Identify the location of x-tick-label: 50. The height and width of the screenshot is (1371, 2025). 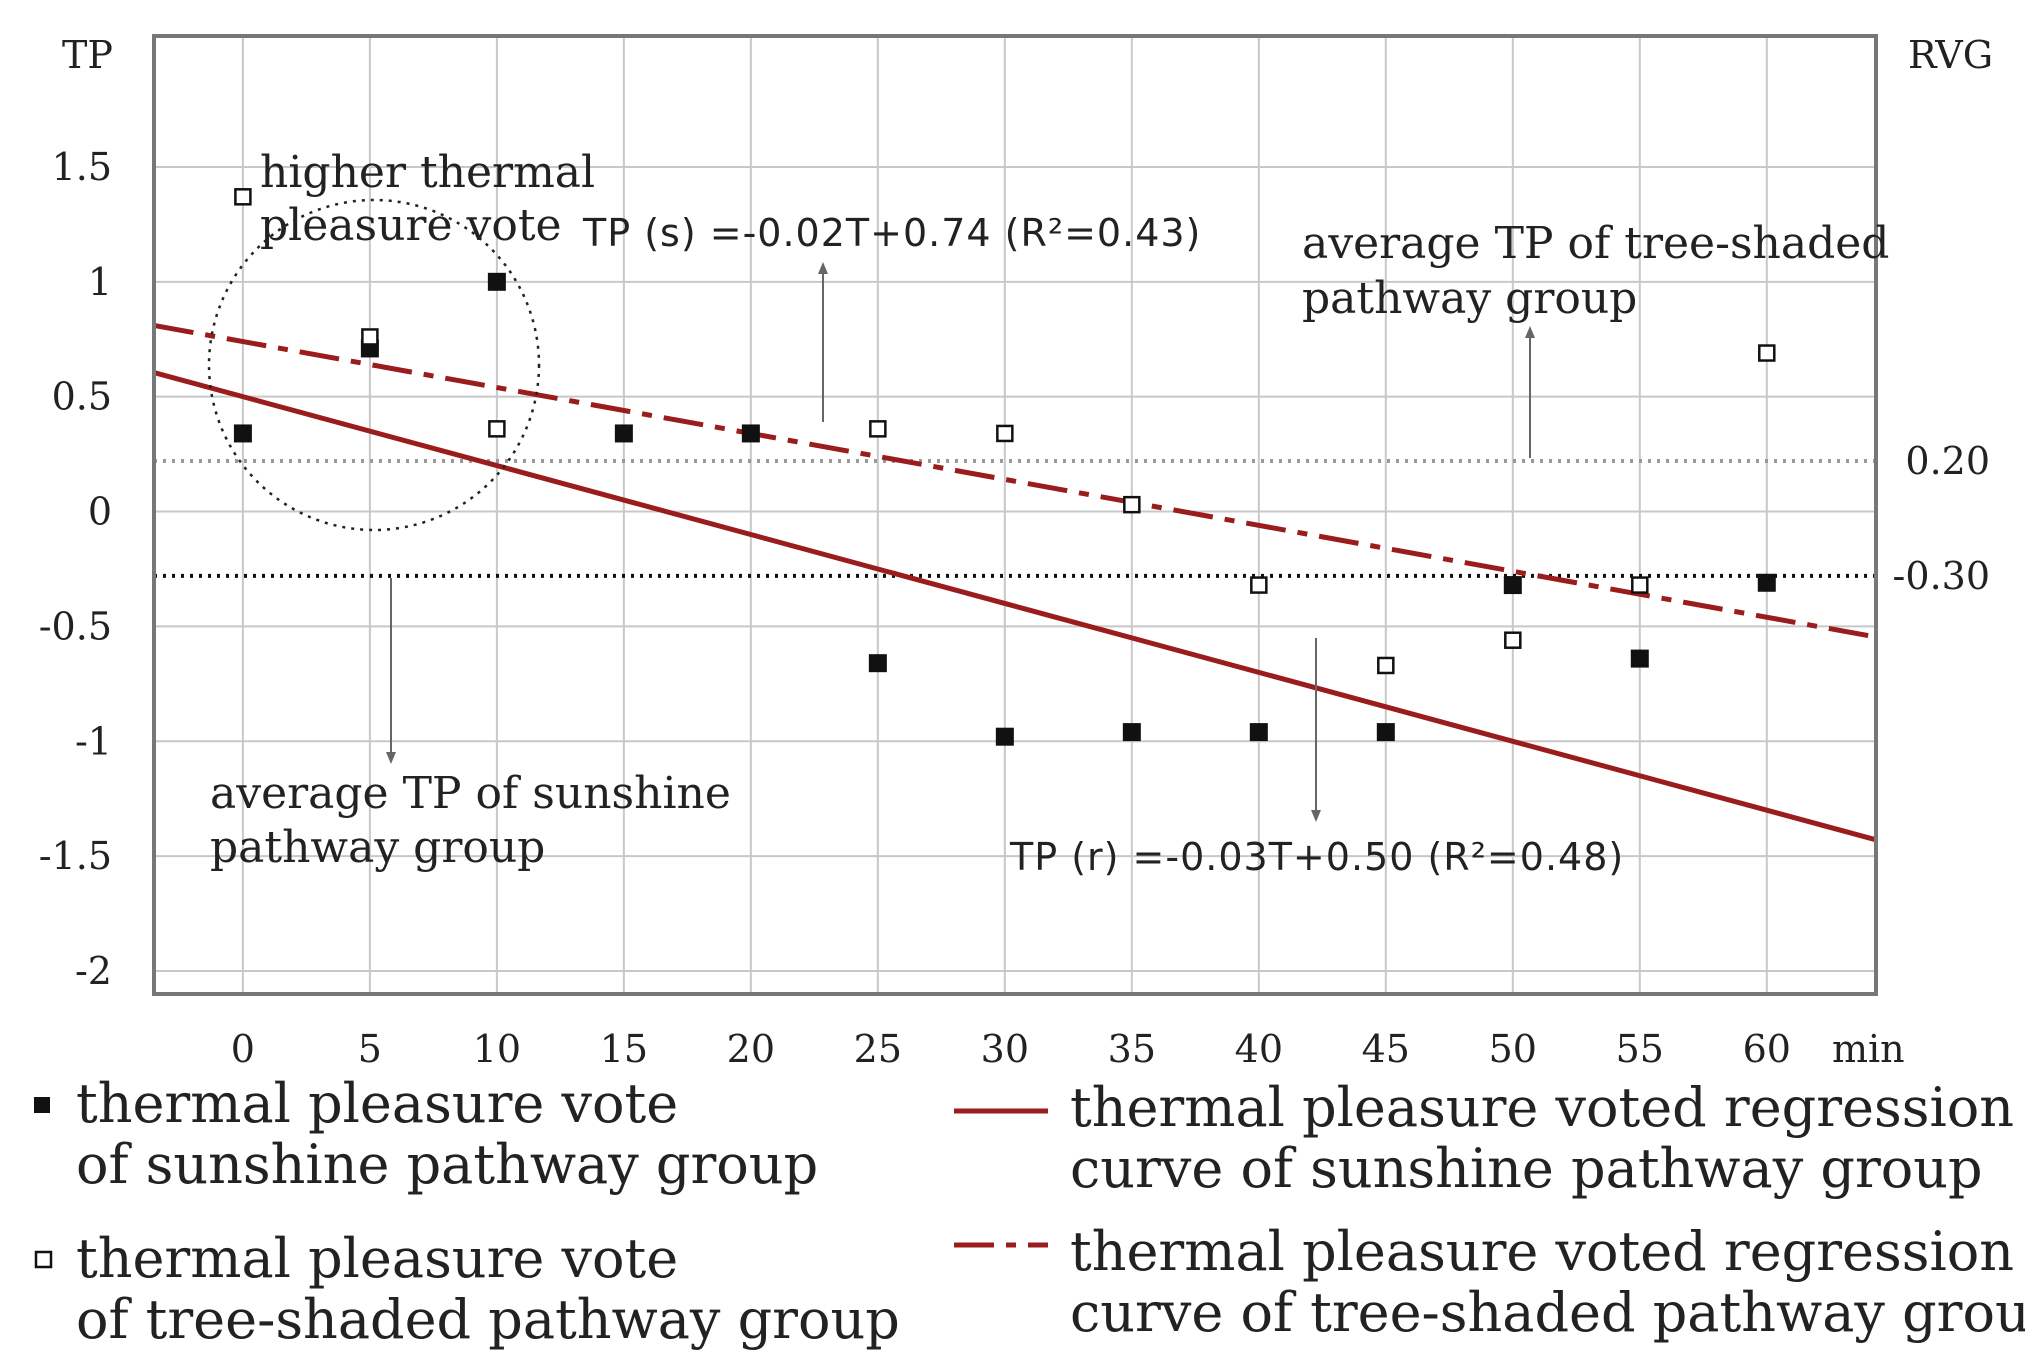
(1513, 1049).